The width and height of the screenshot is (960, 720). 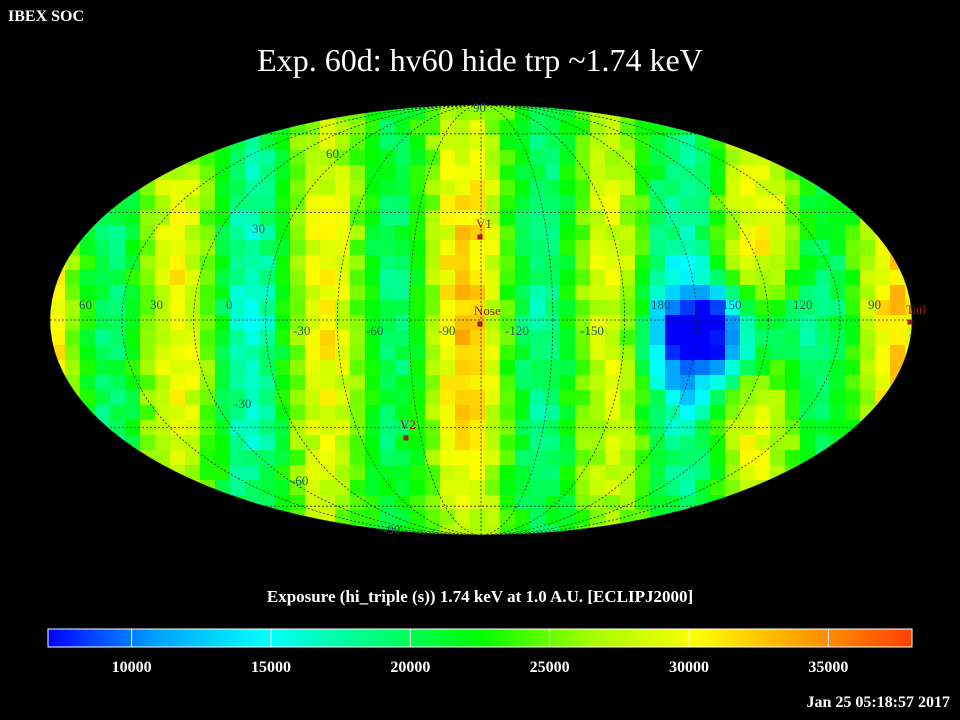 What do you see at coordinates (487, 310) in the screenshot?
I see `marker-label: Nose` at bounding box center [487, 310].